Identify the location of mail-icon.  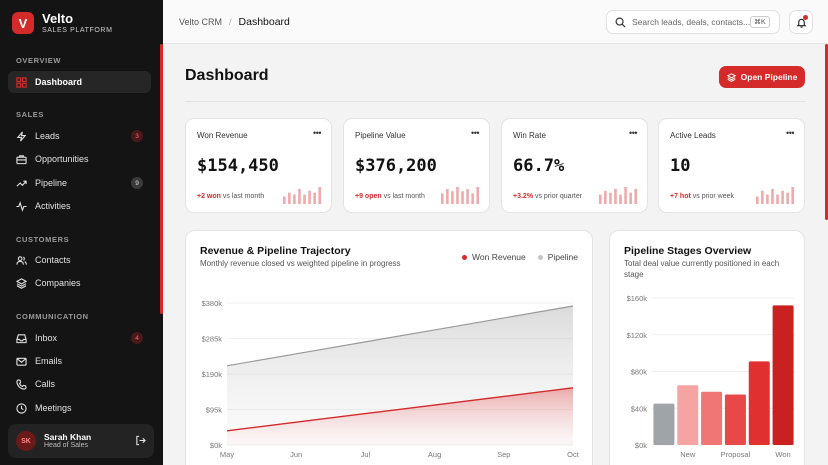
(21, 361).